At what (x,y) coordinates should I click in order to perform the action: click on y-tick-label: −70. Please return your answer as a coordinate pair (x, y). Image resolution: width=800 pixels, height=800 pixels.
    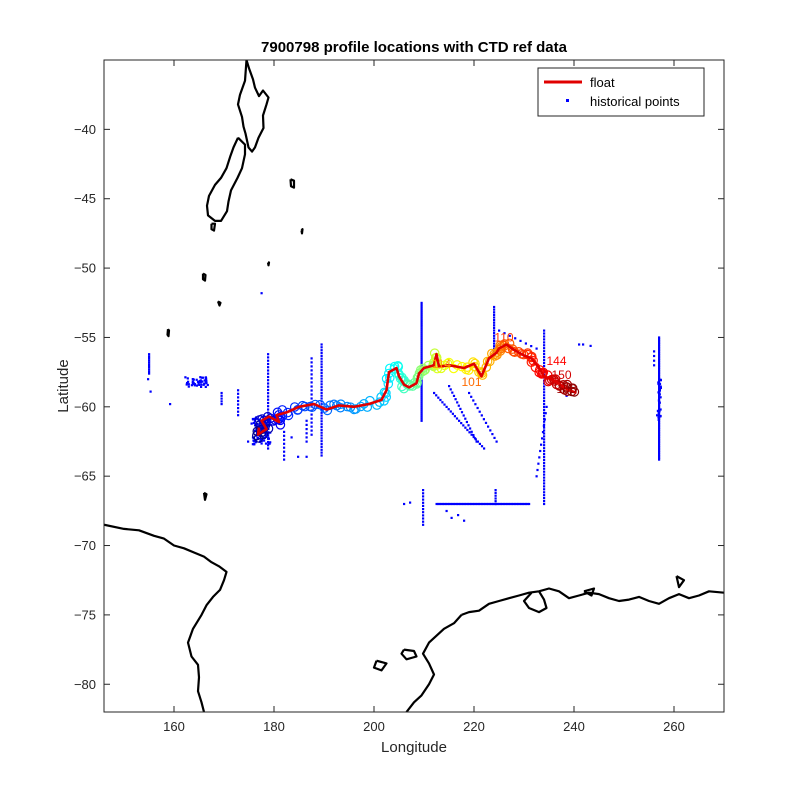
    Looking at the image, I should click on (85, 545).